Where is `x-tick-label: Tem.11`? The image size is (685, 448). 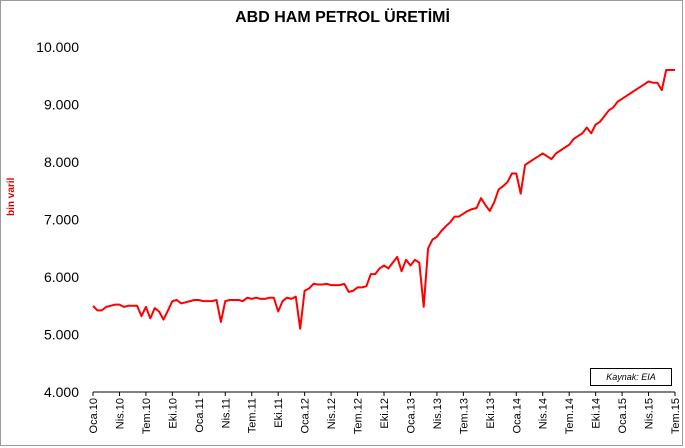 x-tick-label: Tem.11 is located at coordinates (253, 415).